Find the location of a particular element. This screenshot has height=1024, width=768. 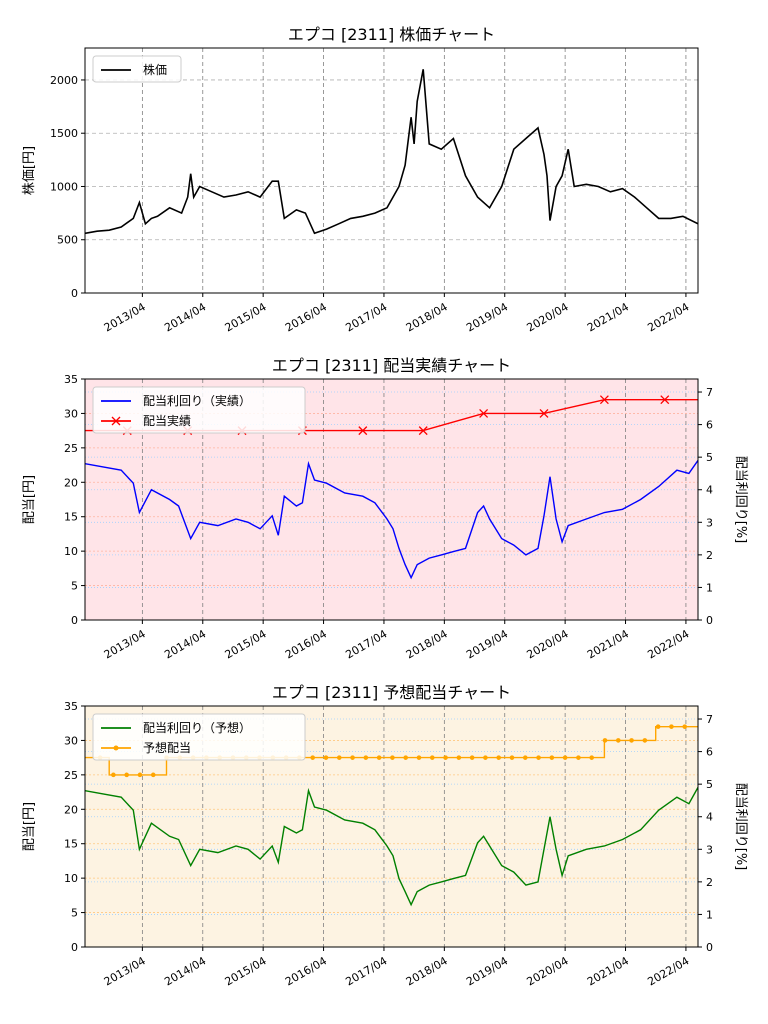

legend-label: 配当実績 is located at coordinates (167, 420).